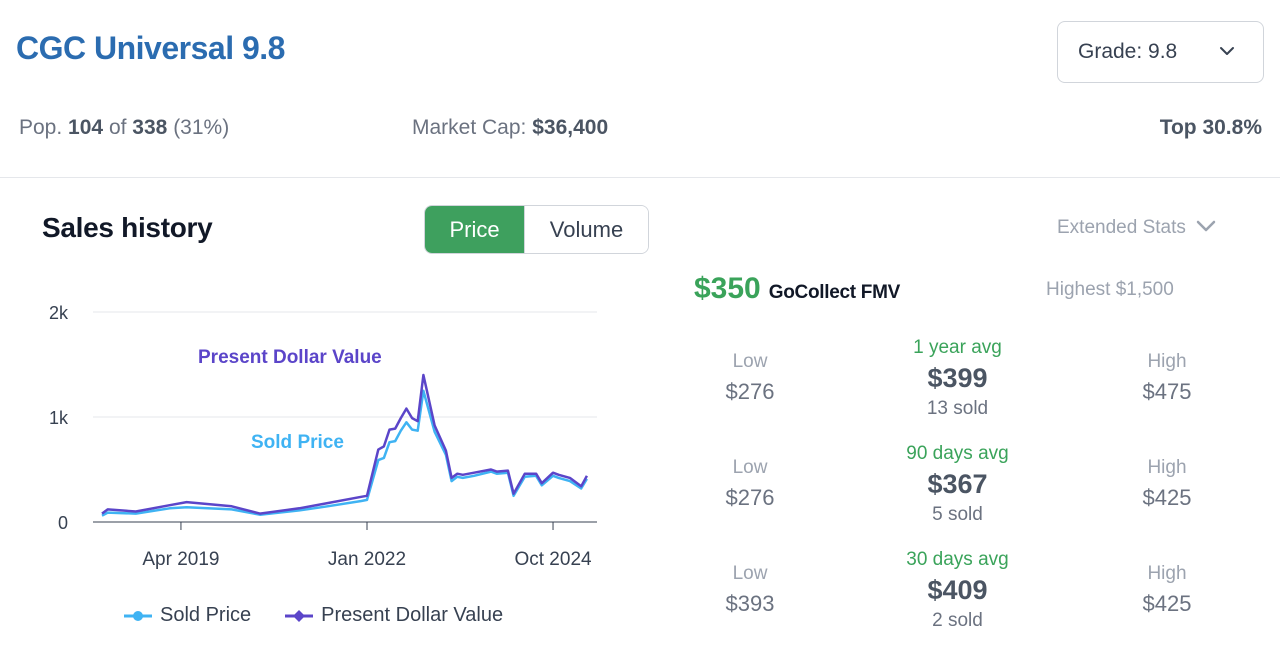 The width and height of the screenshot is (1280, 659). Describe the element at coordinates (290, 357) in the screenshot. I see `present-dollar-value-annotation: Present Dollar Value` at that location.